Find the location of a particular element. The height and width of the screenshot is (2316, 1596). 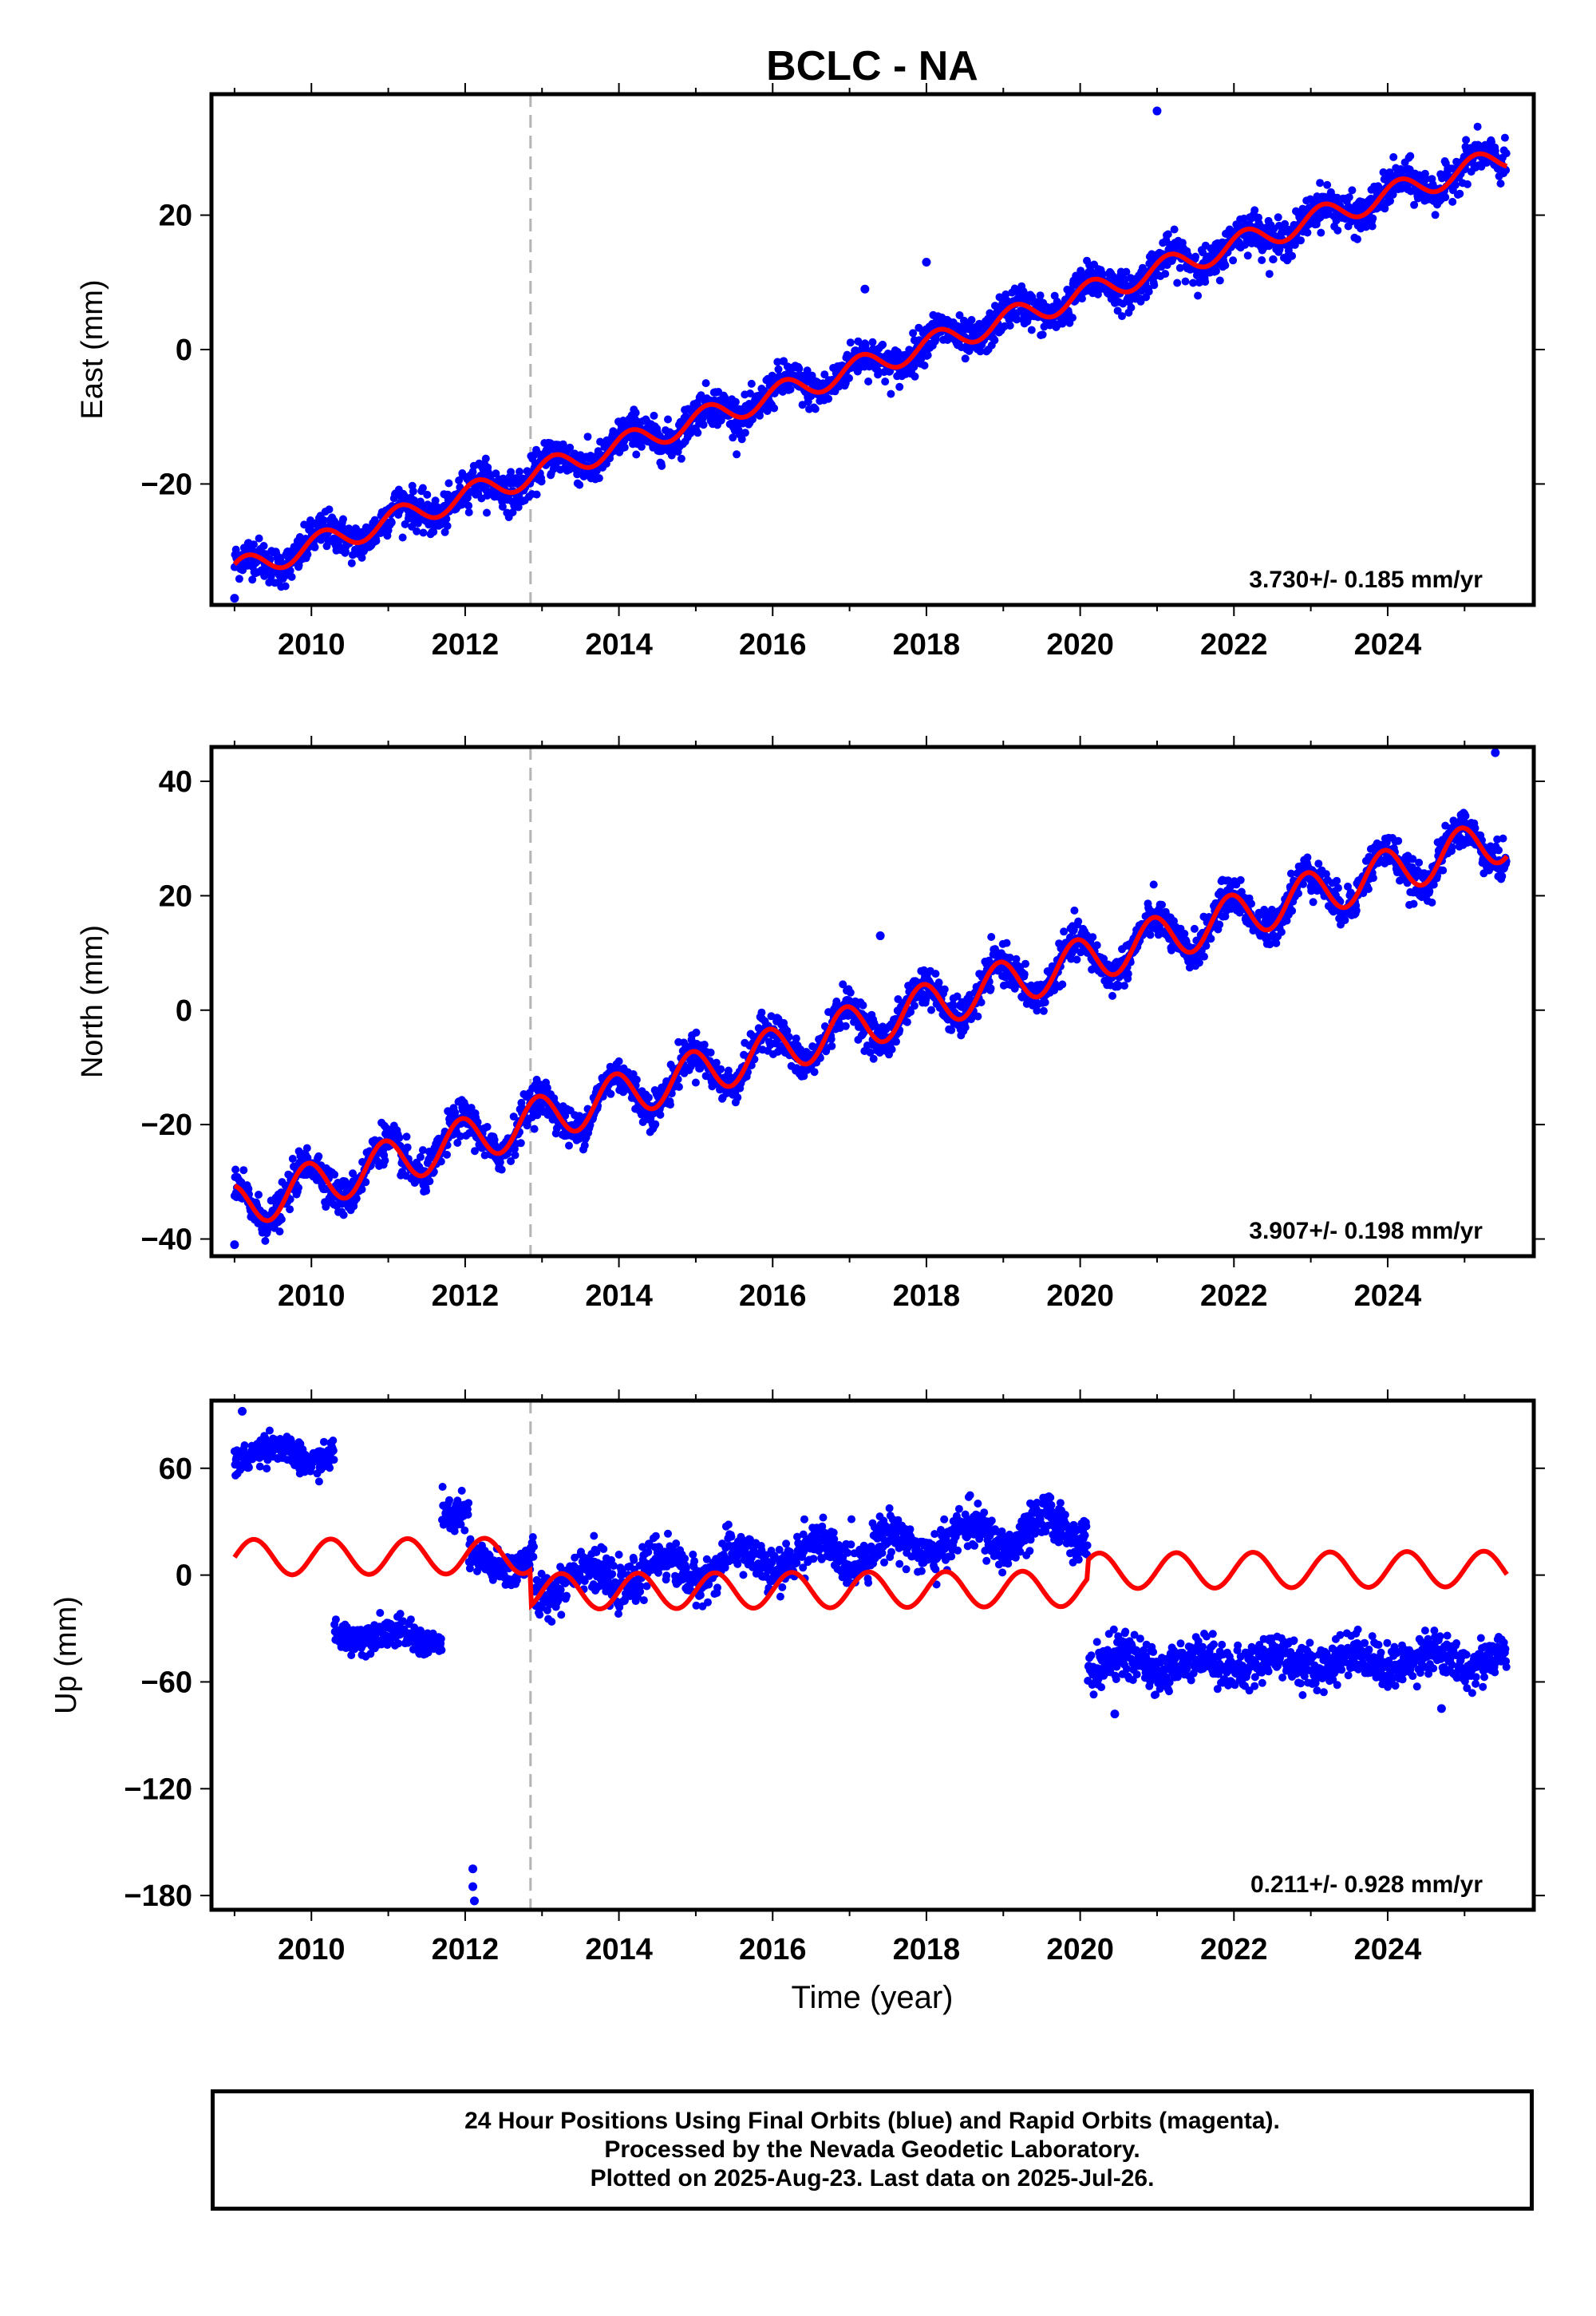

east-y-axis-label: East (mm) is located at coordinates (92, 349).